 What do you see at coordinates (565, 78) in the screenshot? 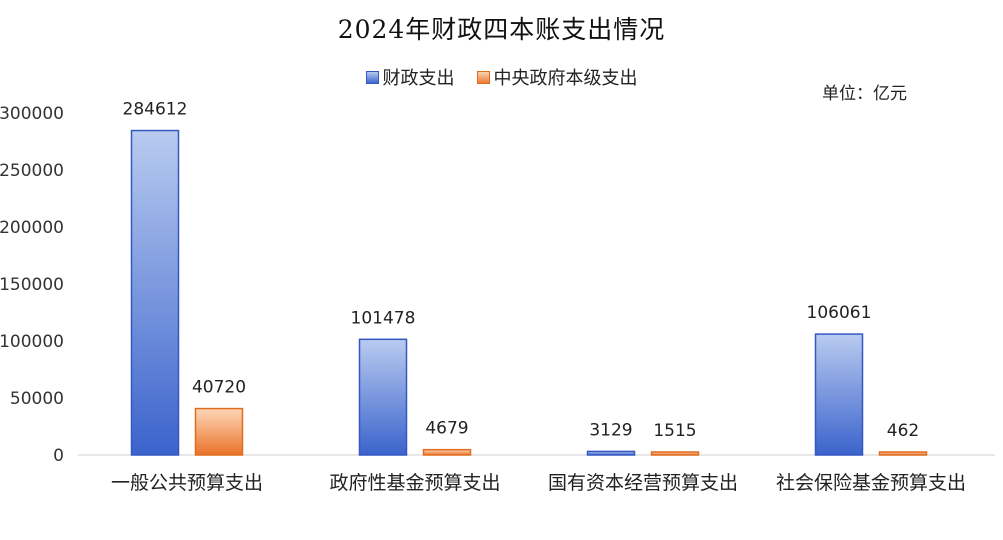
I see `legend-label-series-1: 中央政府本级支出` at bounding box center [565, 78].